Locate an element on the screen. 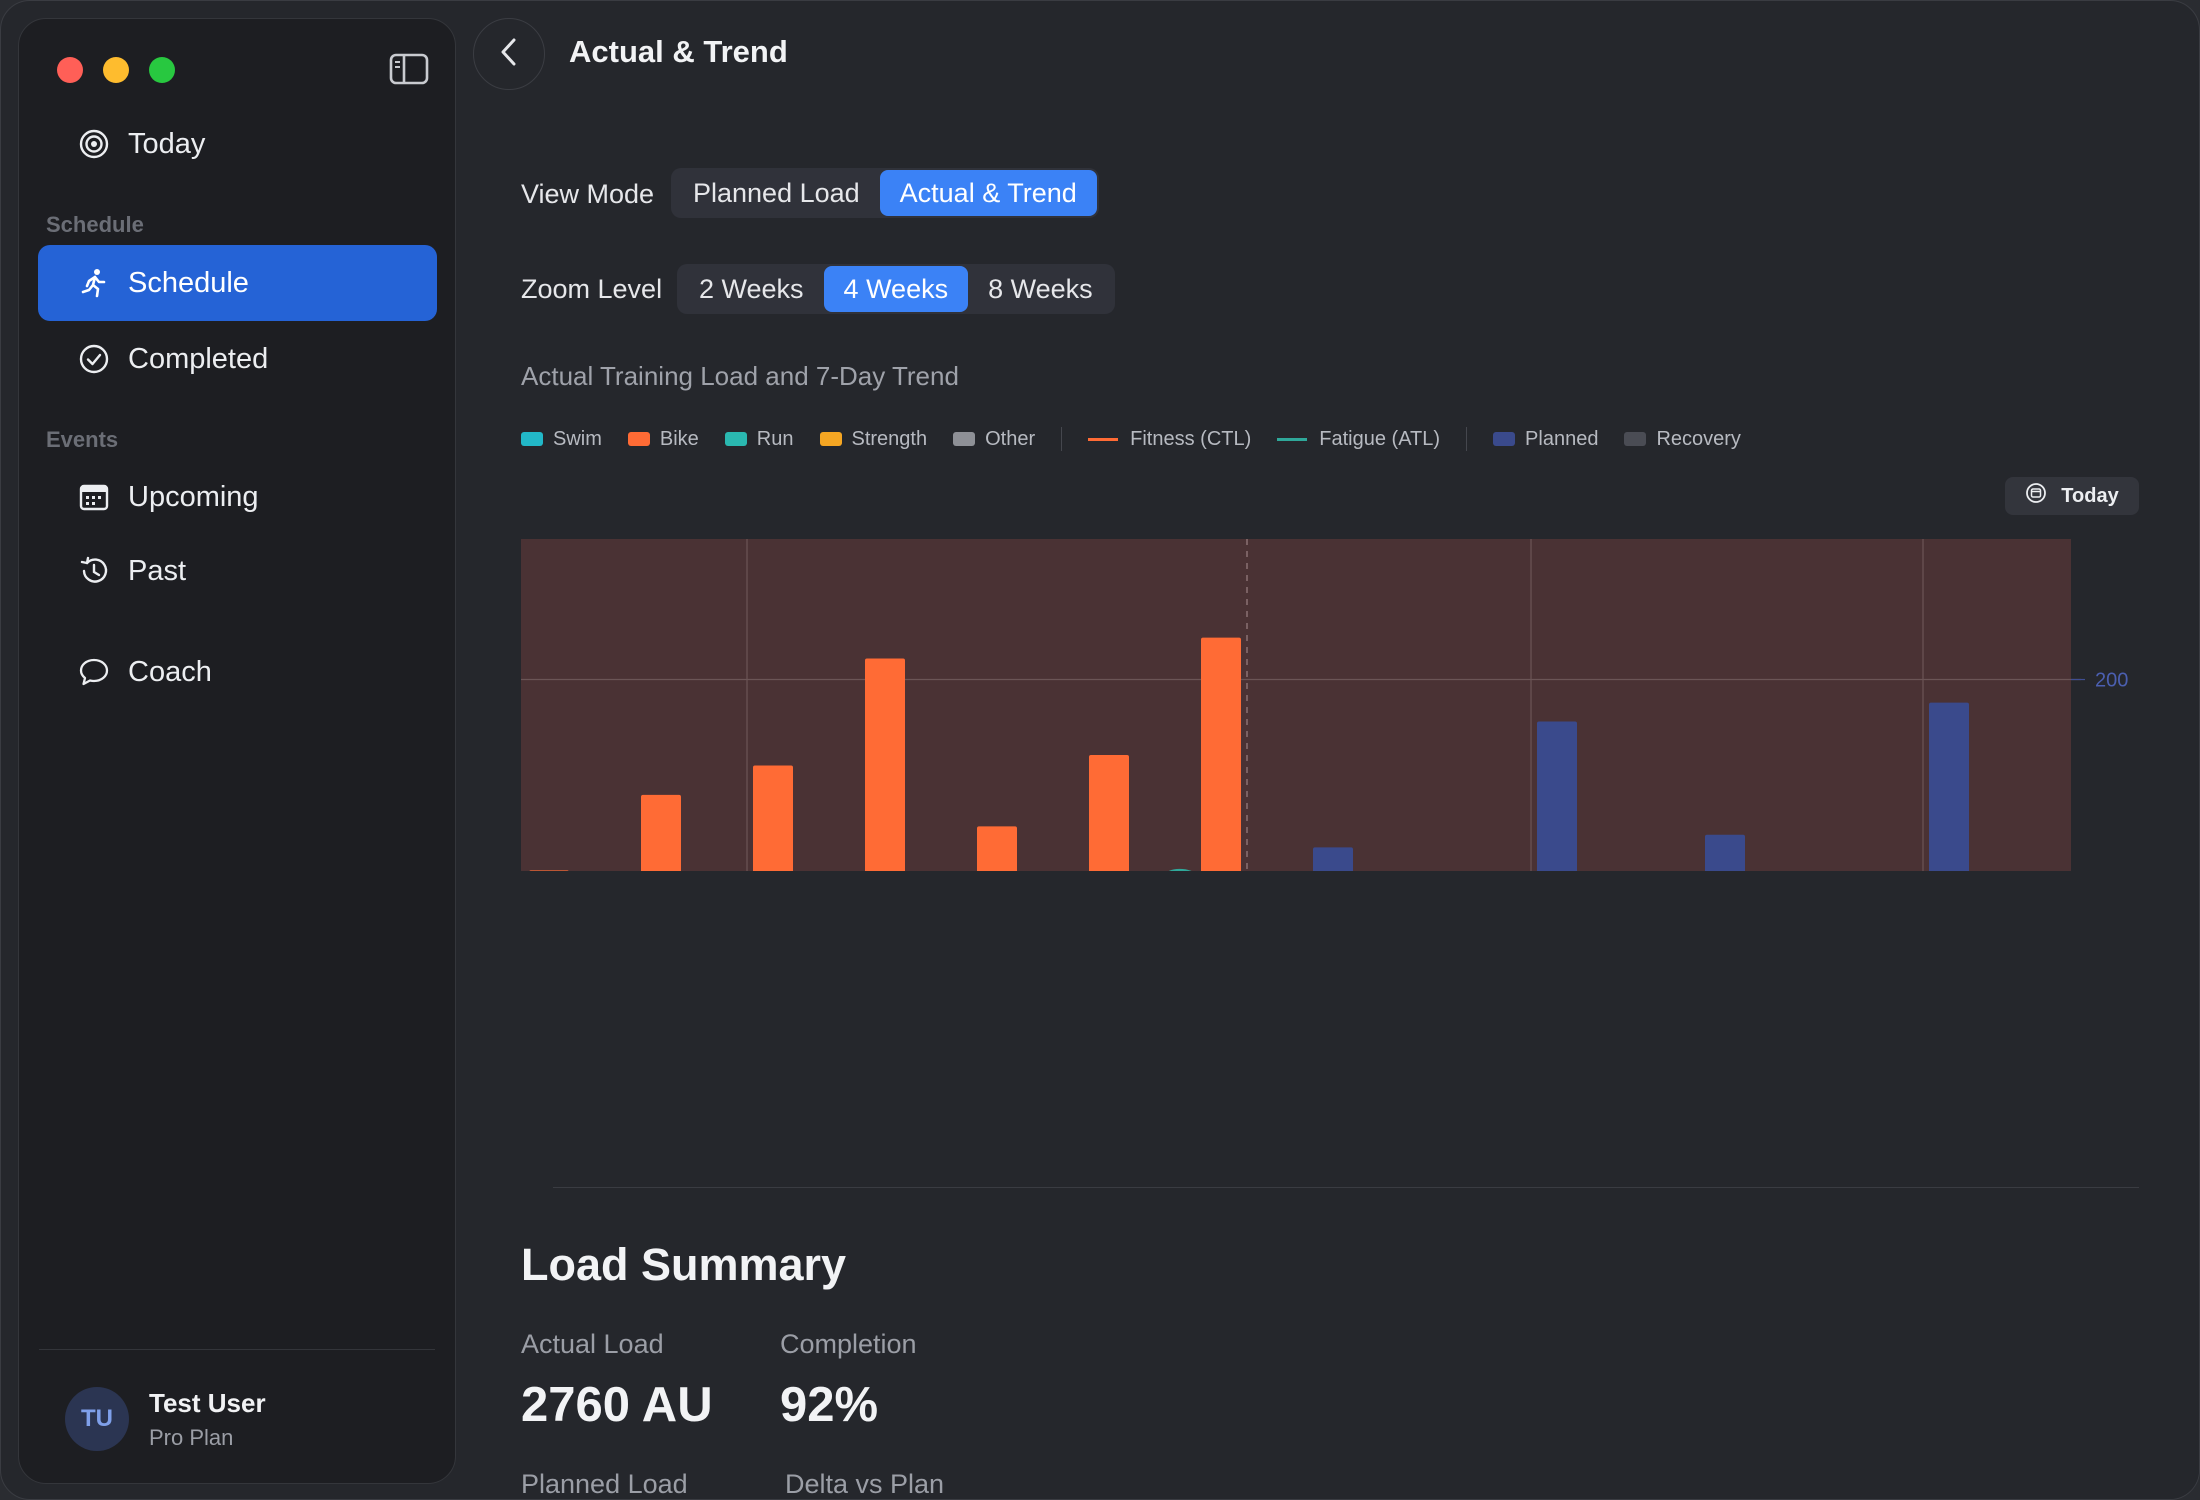  avatar: TU is located at coordinates (97, 1419).